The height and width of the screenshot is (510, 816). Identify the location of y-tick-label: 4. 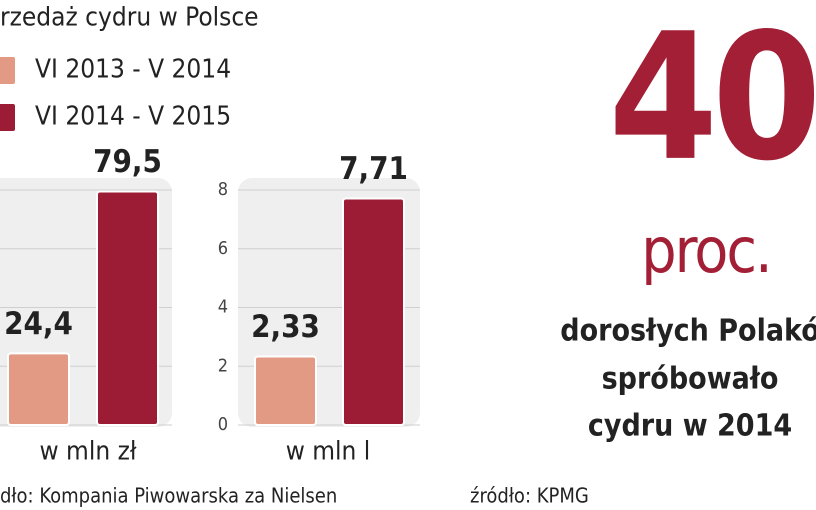
(223, 307).